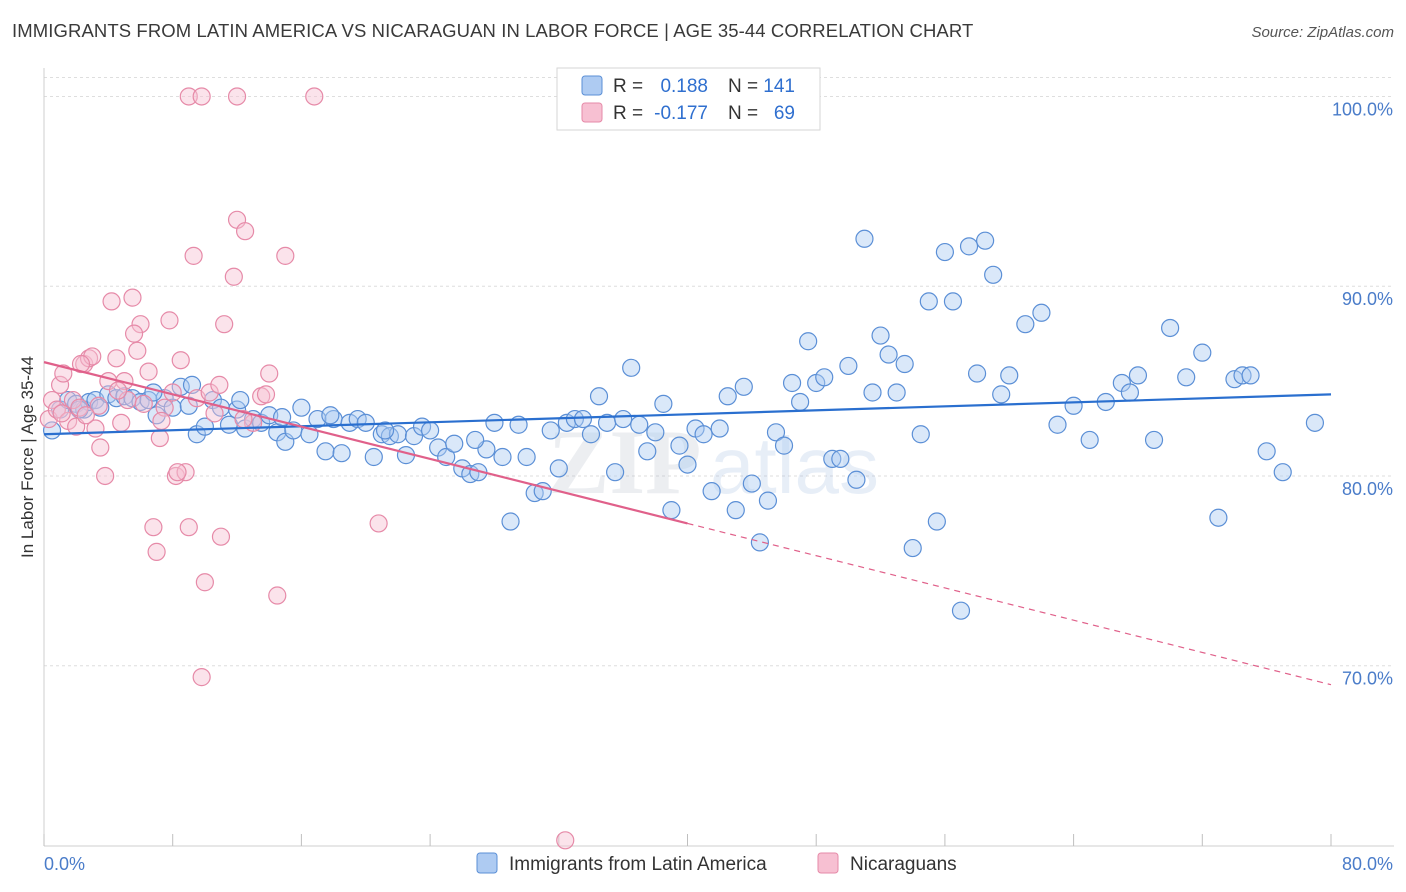  Describe the element at coordinates (1367, 679) in the screenshot. I see `y-tick-label-70: 70.0%` at that location.